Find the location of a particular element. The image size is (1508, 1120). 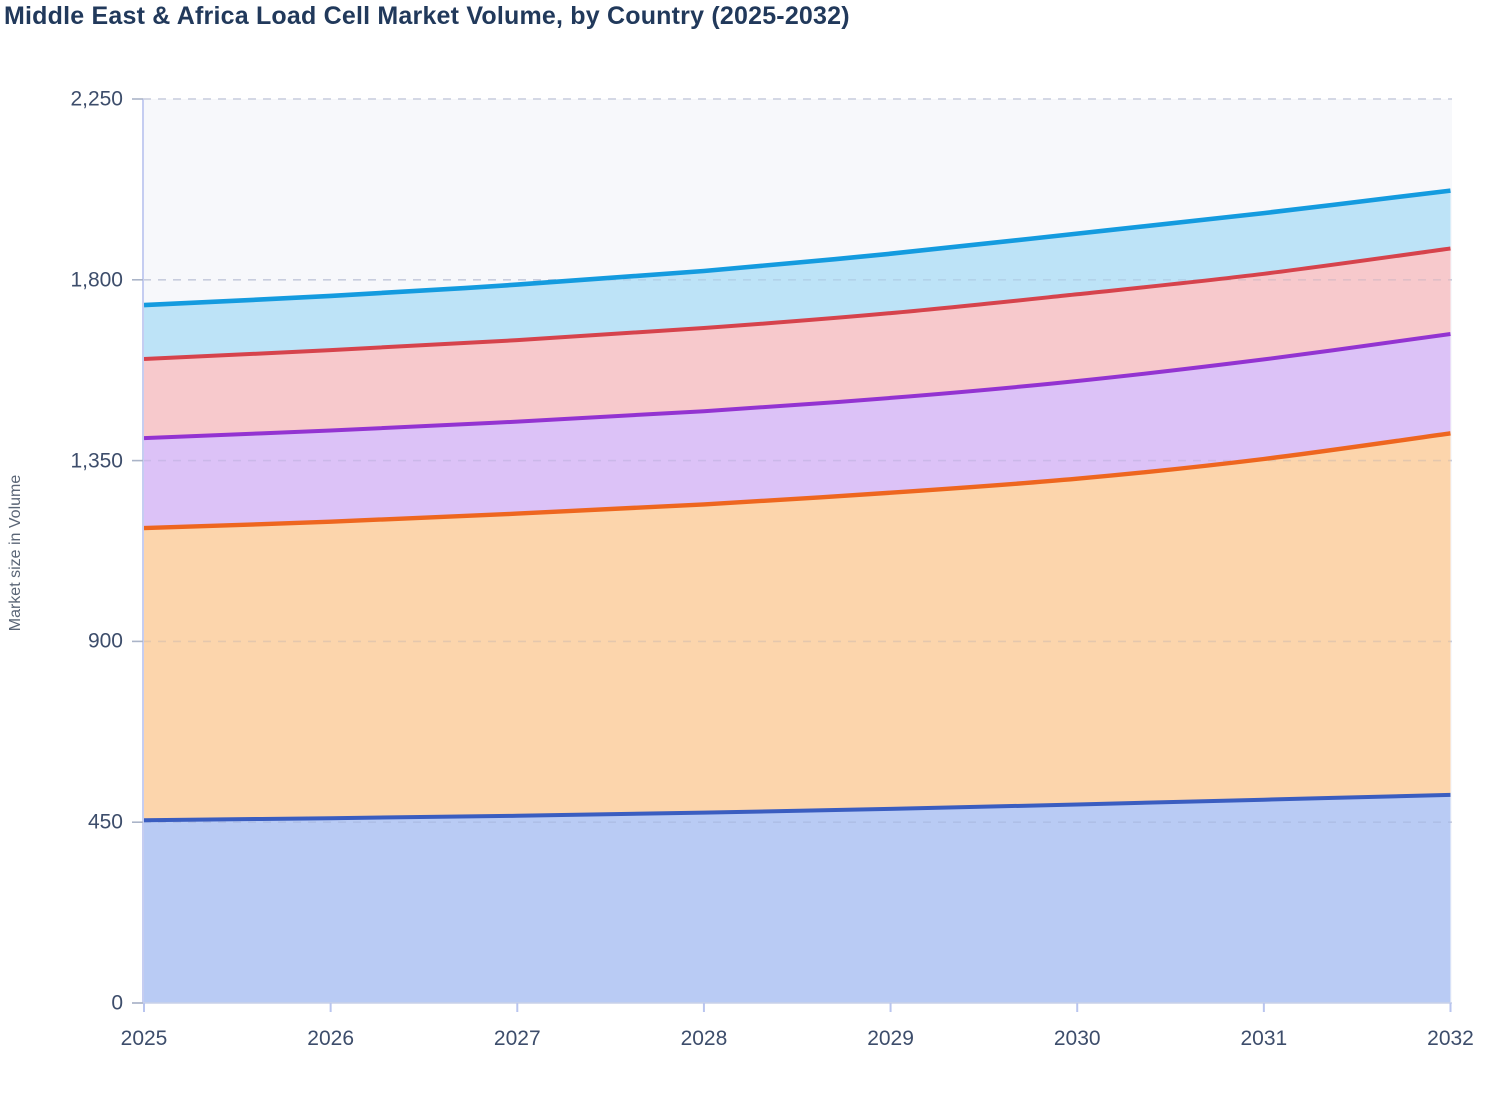

line-series-3-purple is located at coordinates (797, 386).